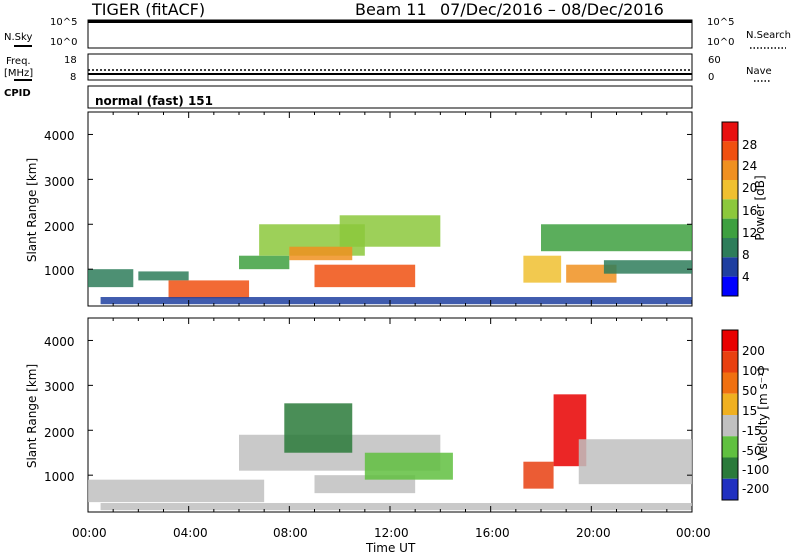 Image resolution: width=800 pixels, height=555 pixels. I want to click on velocity-ytick-2000: 2000, so click(59, 433).